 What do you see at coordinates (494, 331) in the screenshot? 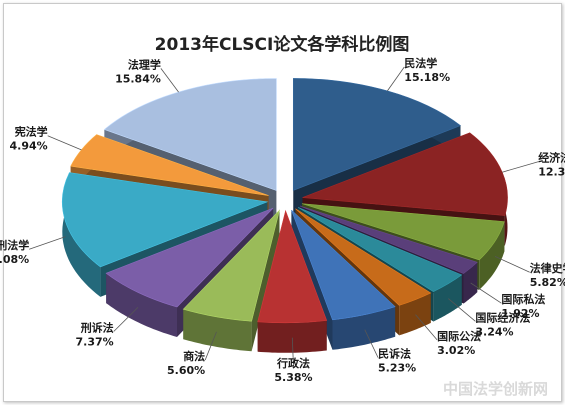
I see `slice-value-label: 3.24%` at bounding box center [494, 331].